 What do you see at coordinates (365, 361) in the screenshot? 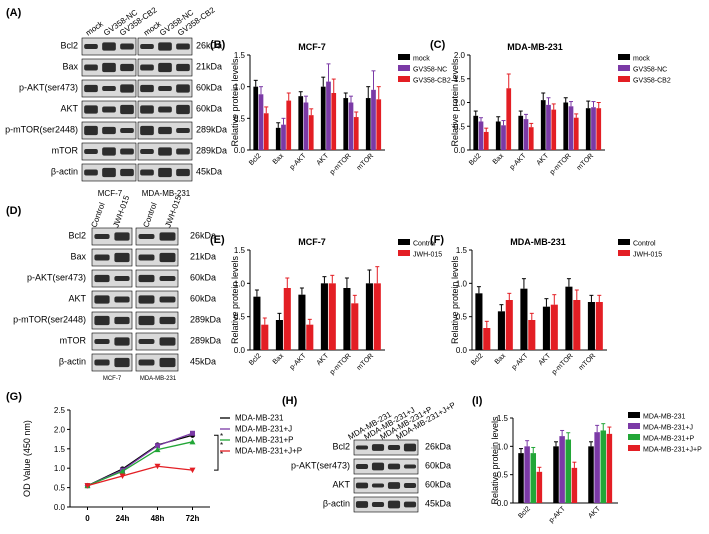
I see `x-tick-label: mTOR` at bounding box center [365, 361].